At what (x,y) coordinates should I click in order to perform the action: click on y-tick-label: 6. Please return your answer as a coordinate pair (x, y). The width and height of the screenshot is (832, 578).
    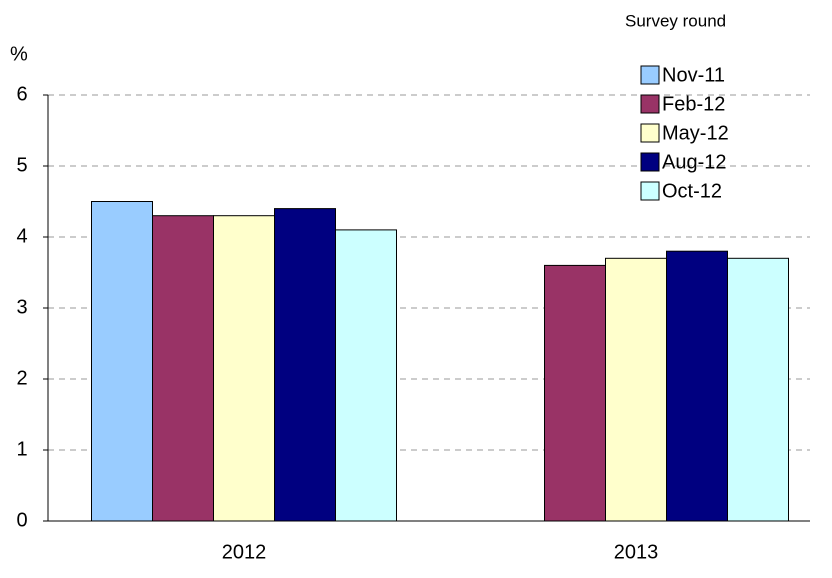
    Looking at the image, I should click on (21, 94).